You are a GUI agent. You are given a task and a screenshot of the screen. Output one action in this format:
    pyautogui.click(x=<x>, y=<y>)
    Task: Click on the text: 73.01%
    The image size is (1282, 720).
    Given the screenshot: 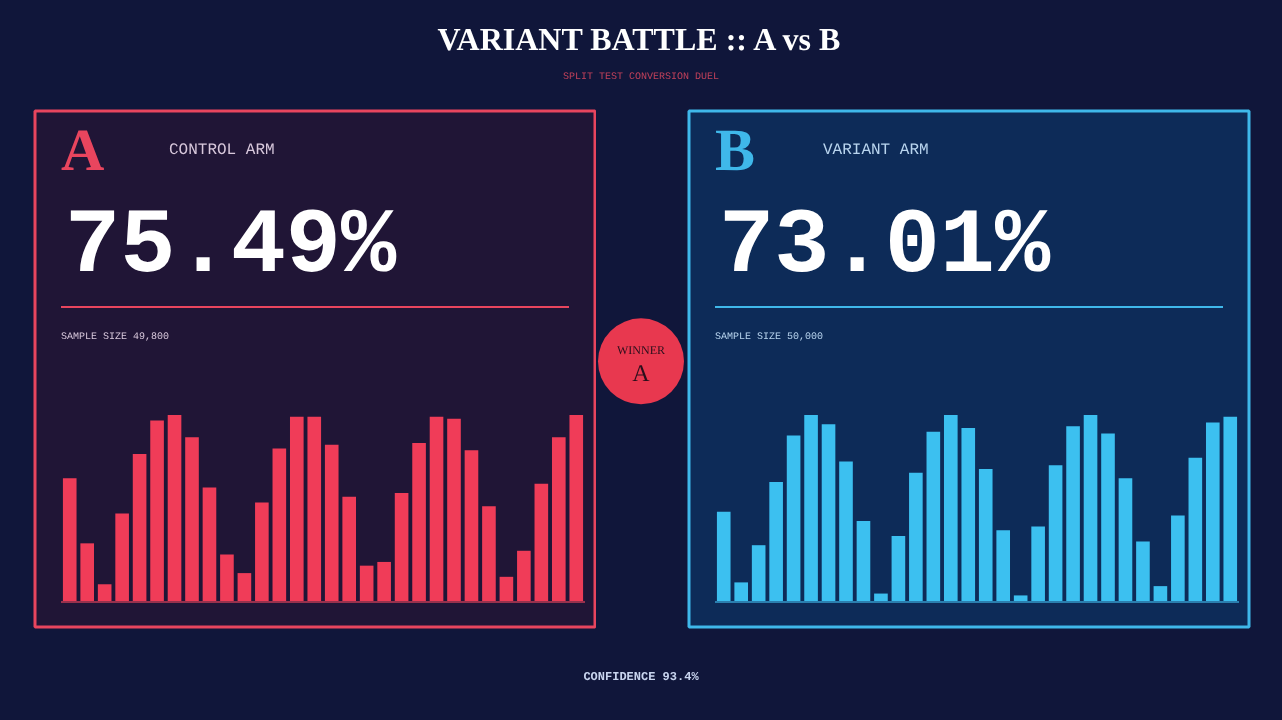 What is the action you would take?
    pyautogui.click(x=885, y=247)
    